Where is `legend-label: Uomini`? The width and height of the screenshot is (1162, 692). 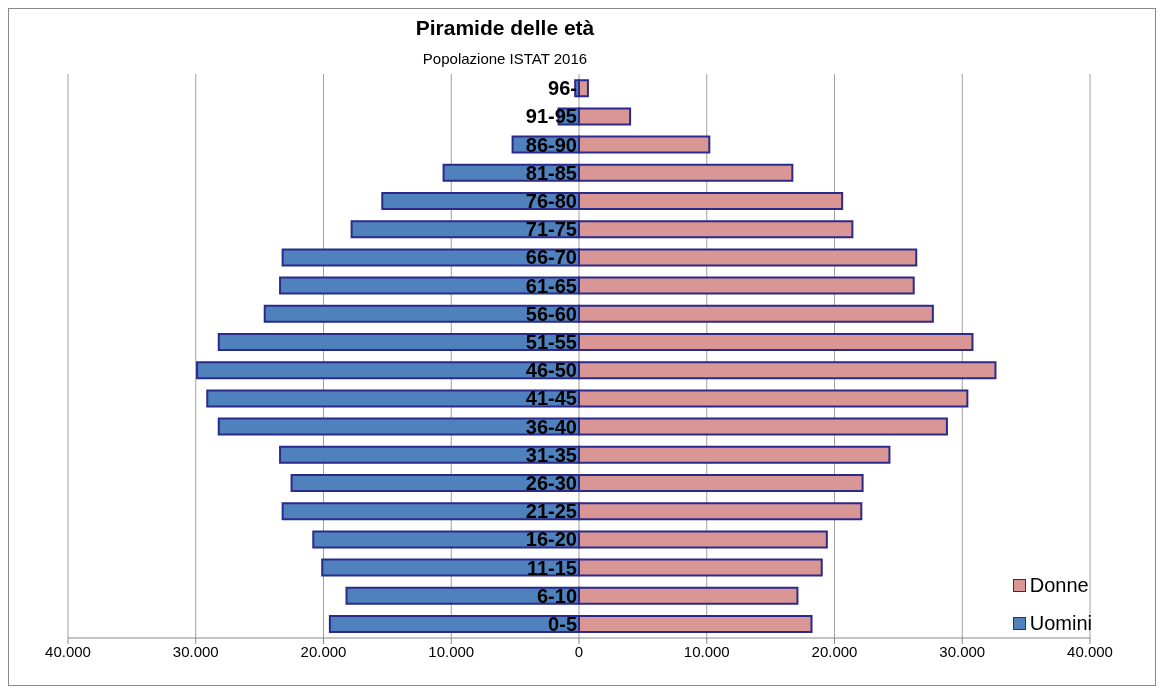
legend-label: Uomini is located at coordinates (1060, 623).